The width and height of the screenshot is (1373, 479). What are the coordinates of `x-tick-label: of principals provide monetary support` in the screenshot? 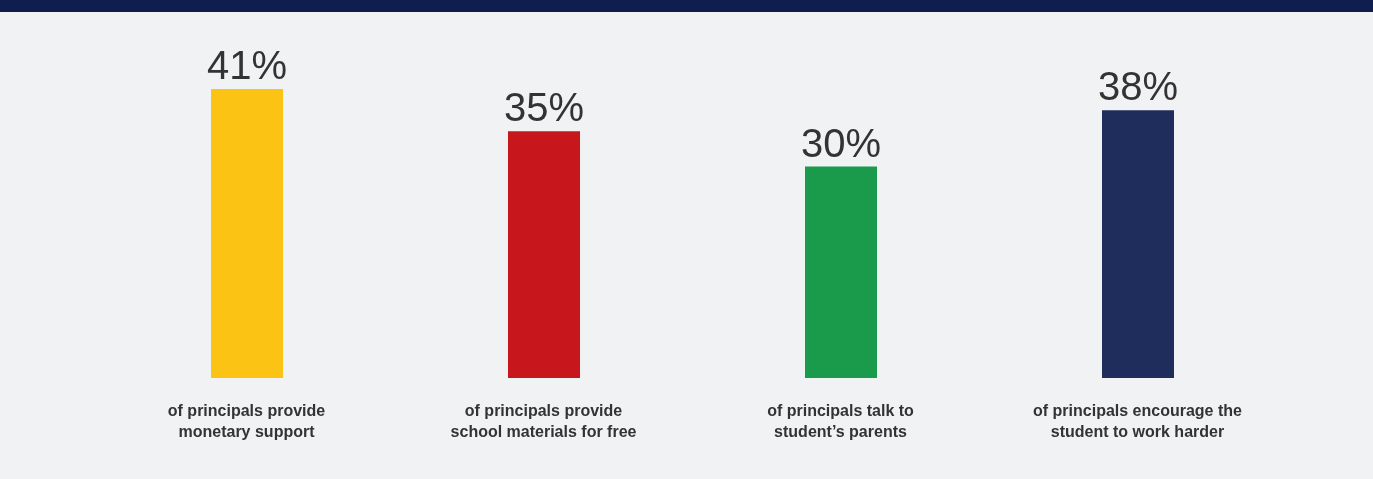 It's located at (246, 421).